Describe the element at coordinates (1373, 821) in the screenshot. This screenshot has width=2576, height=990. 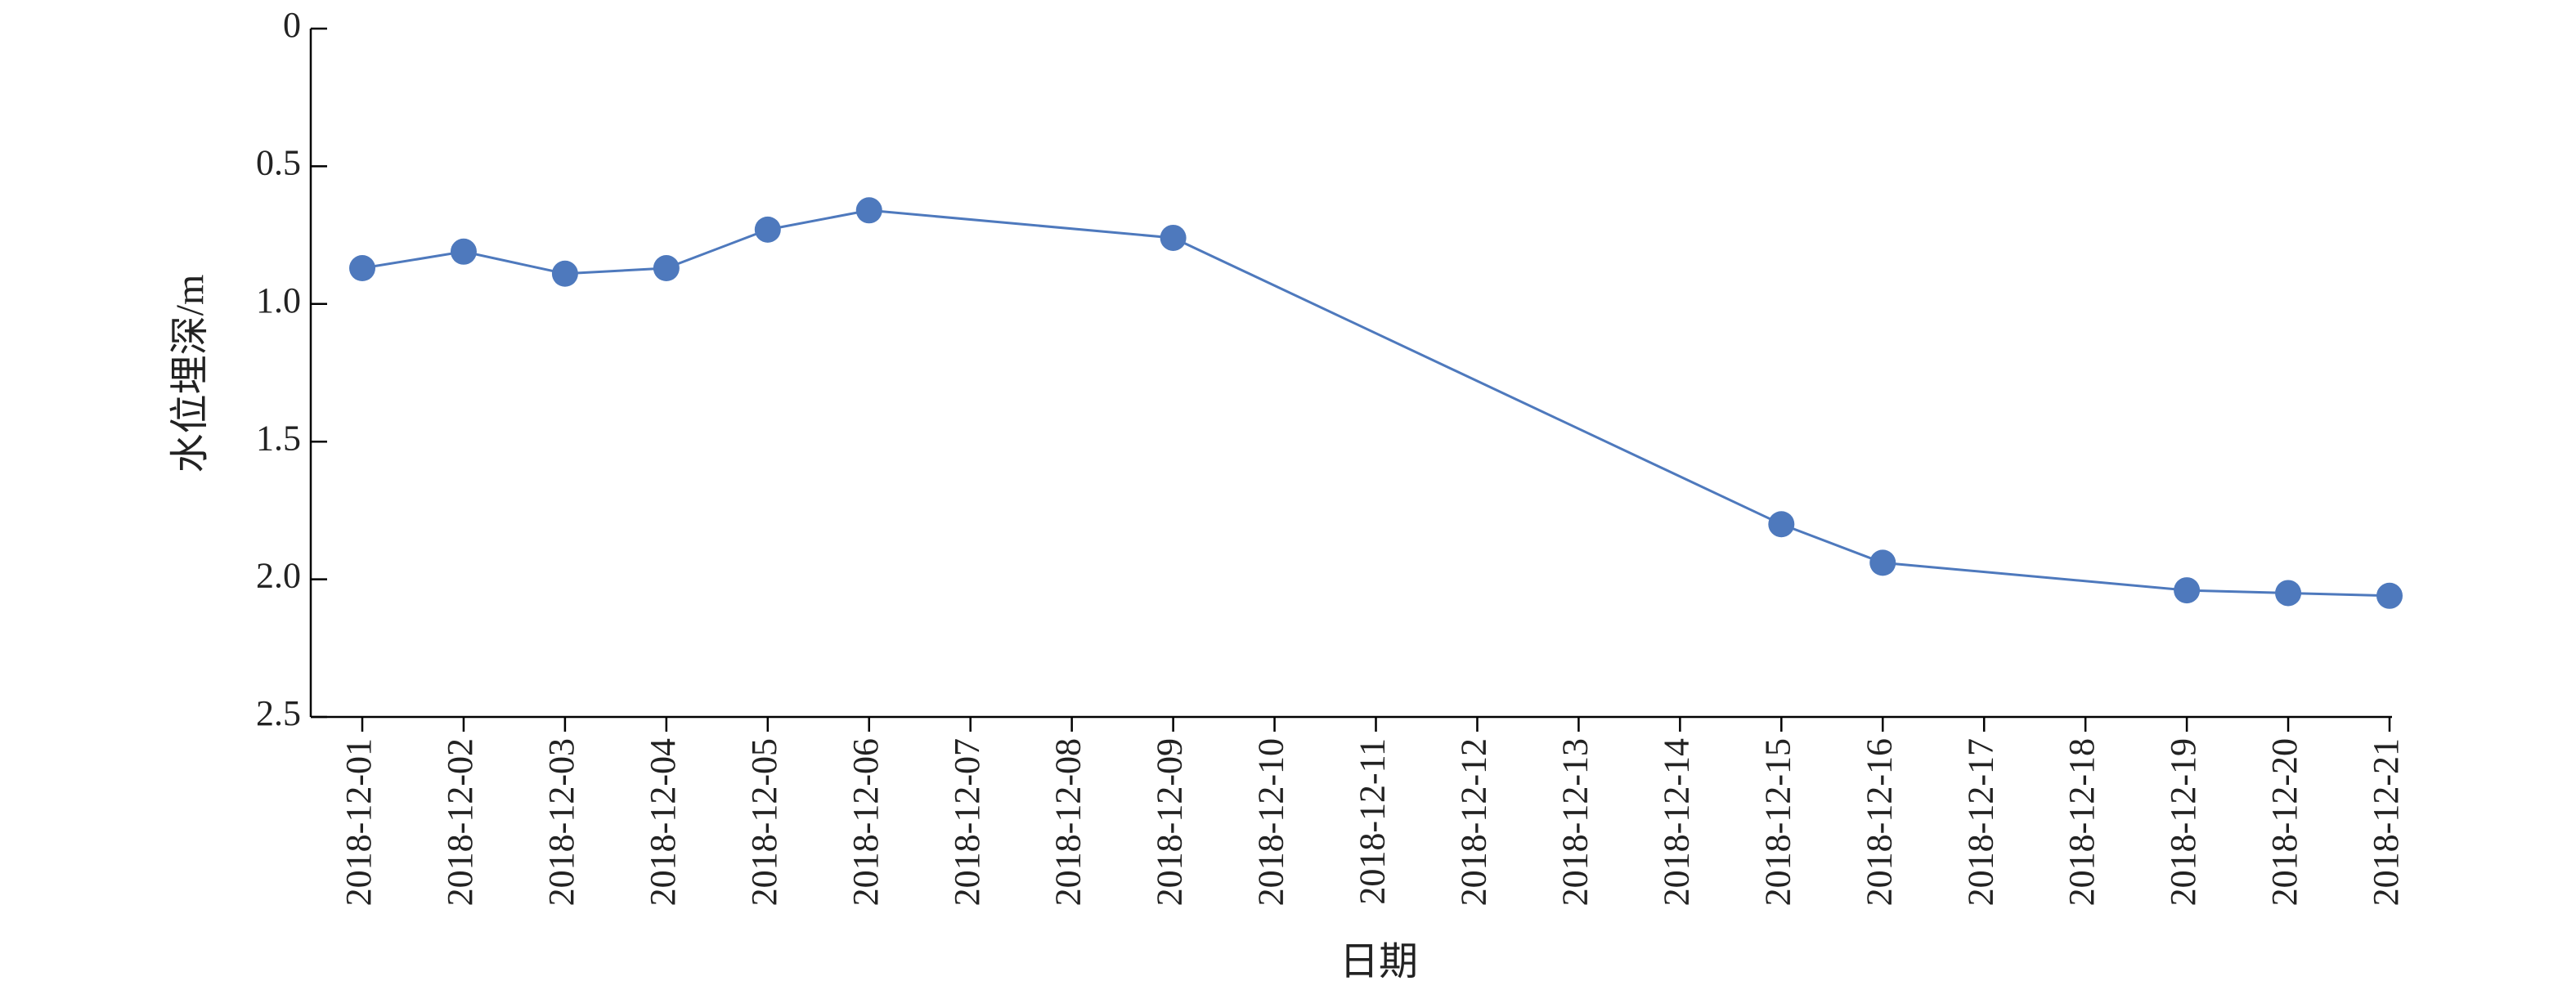
I see `x-tick-label: 2018-12-11` at that location.